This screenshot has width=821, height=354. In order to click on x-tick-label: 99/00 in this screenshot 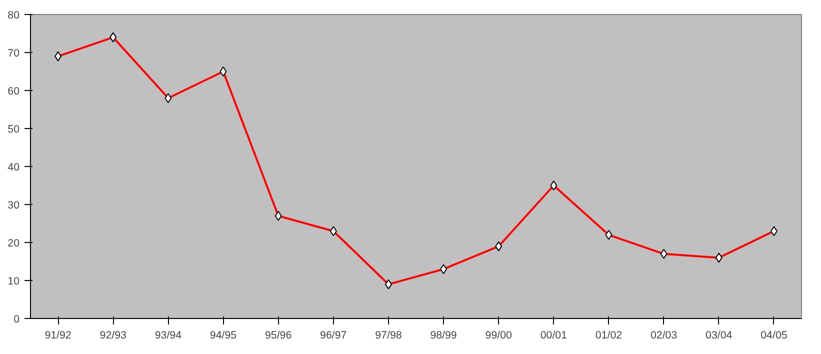, I will do `click(498, 336)`.